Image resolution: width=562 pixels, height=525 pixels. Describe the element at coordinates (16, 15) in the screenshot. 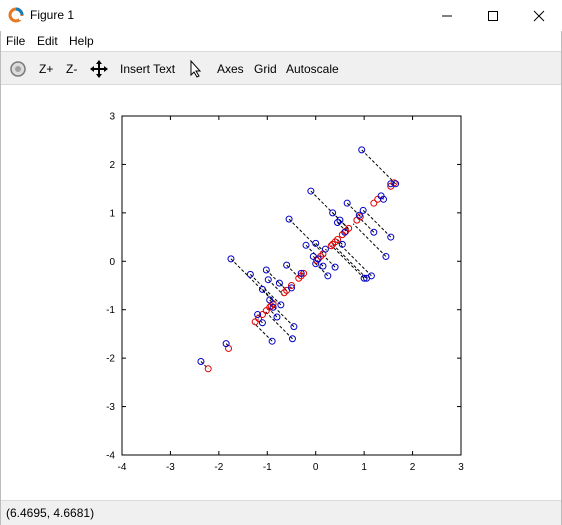

I see `octave-app-icon` at that location.